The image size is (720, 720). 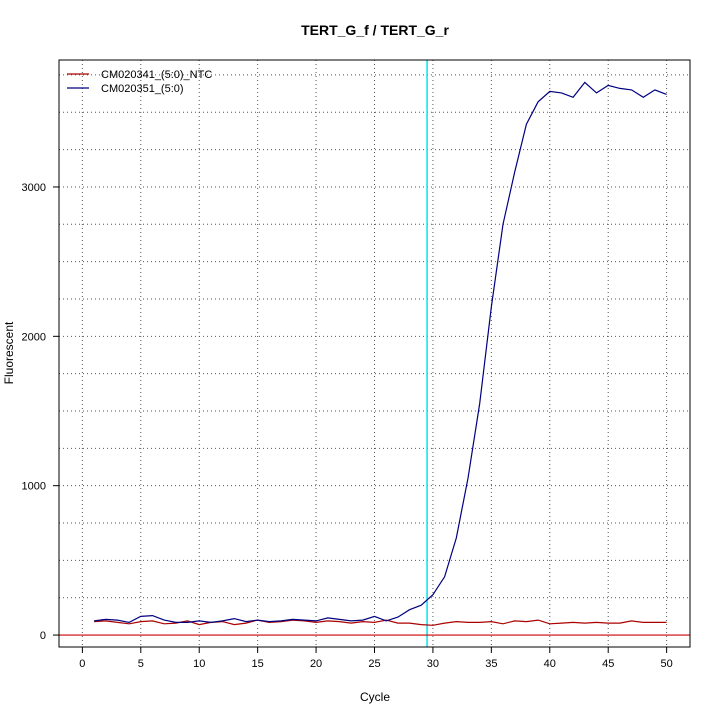 I want to click on legend: CM020341_(5:0)_NTC CM020351_(5:0), so click(x=139, y=82).